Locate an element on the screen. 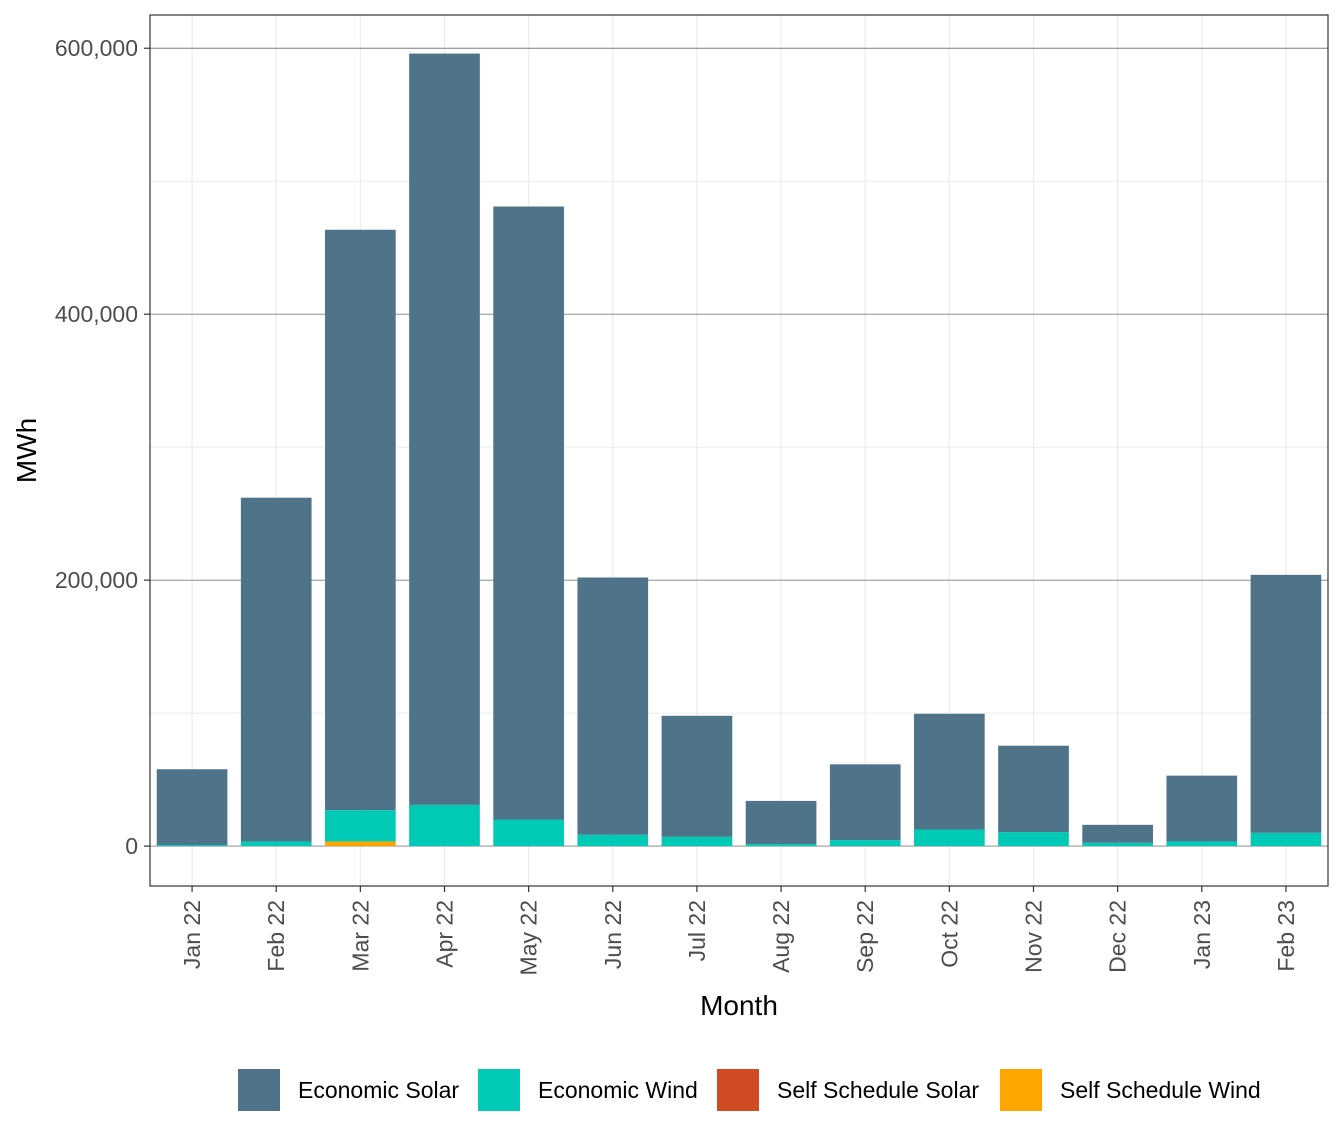 This screenshot has height=1147, width=1344. legend-label-economic-solar: Economic Solar is located at coordinates (378, 1090).